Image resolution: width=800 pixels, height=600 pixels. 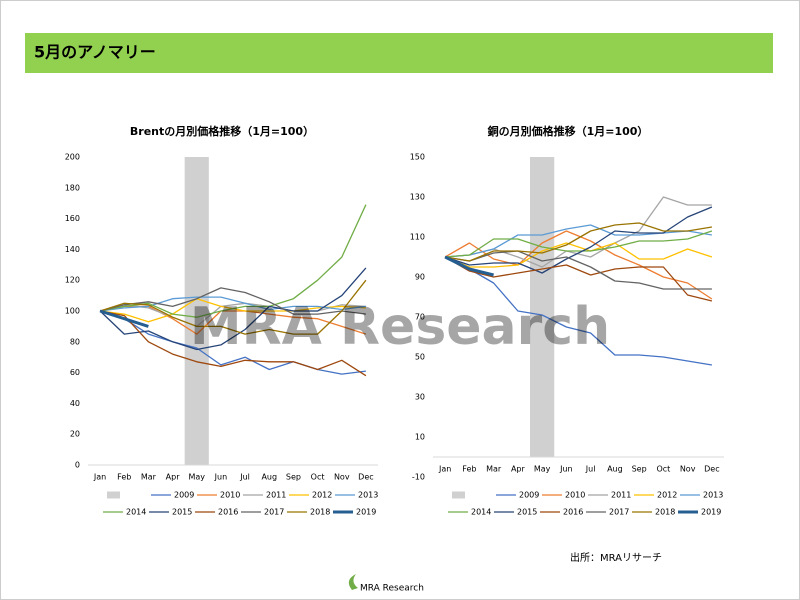 I want to click on y-tick-label: 40, so click(x=75, y=403).